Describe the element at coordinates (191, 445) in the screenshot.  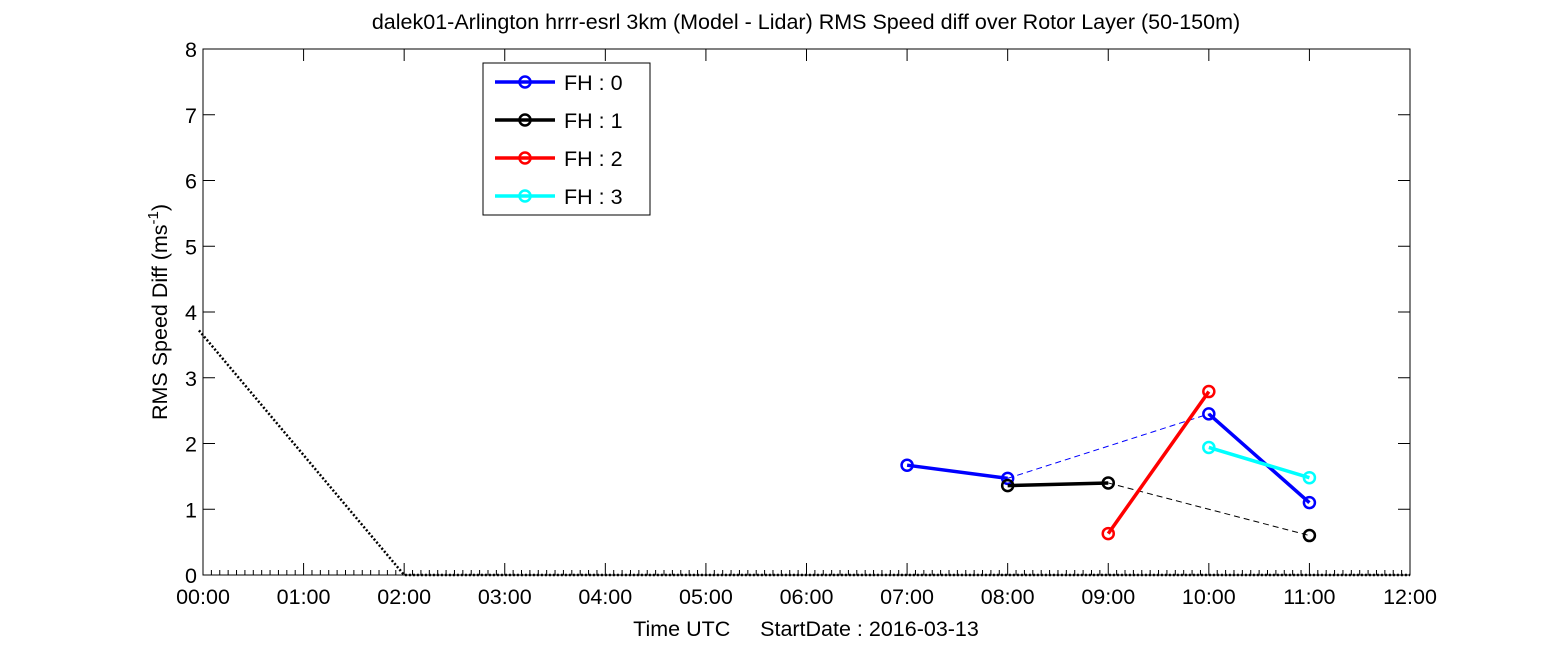
I see `y-tick-label: 2` at that location.